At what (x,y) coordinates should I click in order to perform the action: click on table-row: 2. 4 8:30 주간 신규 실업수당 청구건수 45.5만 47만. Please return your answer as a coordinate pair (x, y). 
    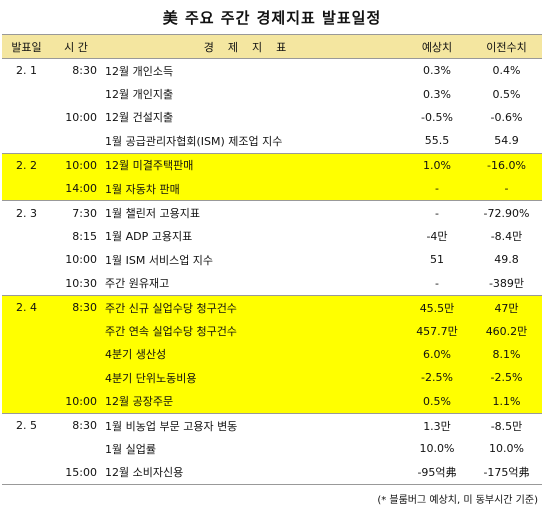
    Looking at the image, I should click on (272, 307).